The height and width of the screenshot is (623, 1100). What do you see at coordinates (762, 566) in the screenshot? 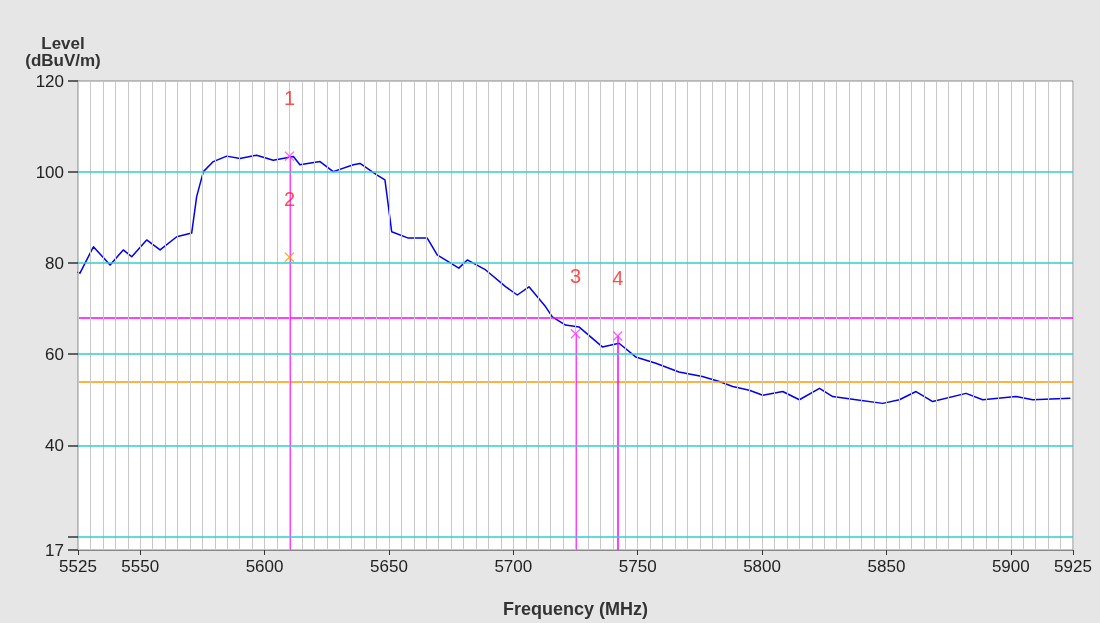
I see `x-tick-label: 5800` at bounding box center [762, 566].